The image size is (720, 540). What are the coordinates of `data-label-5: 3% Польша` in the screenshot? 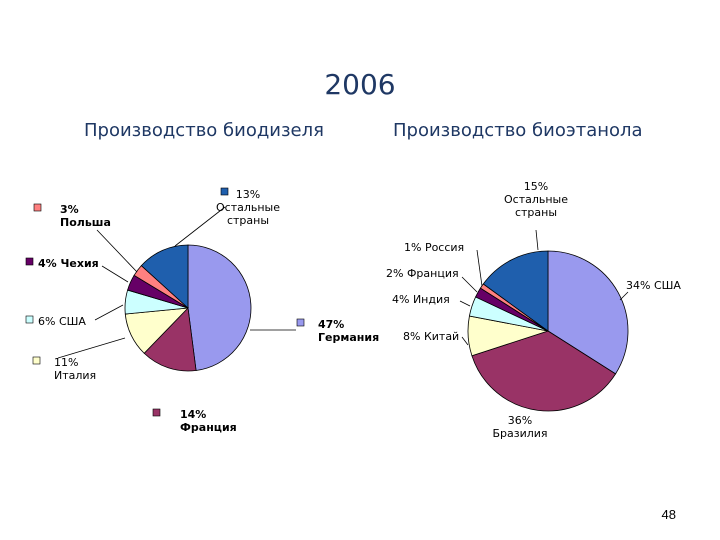 It's located at (85, 216).